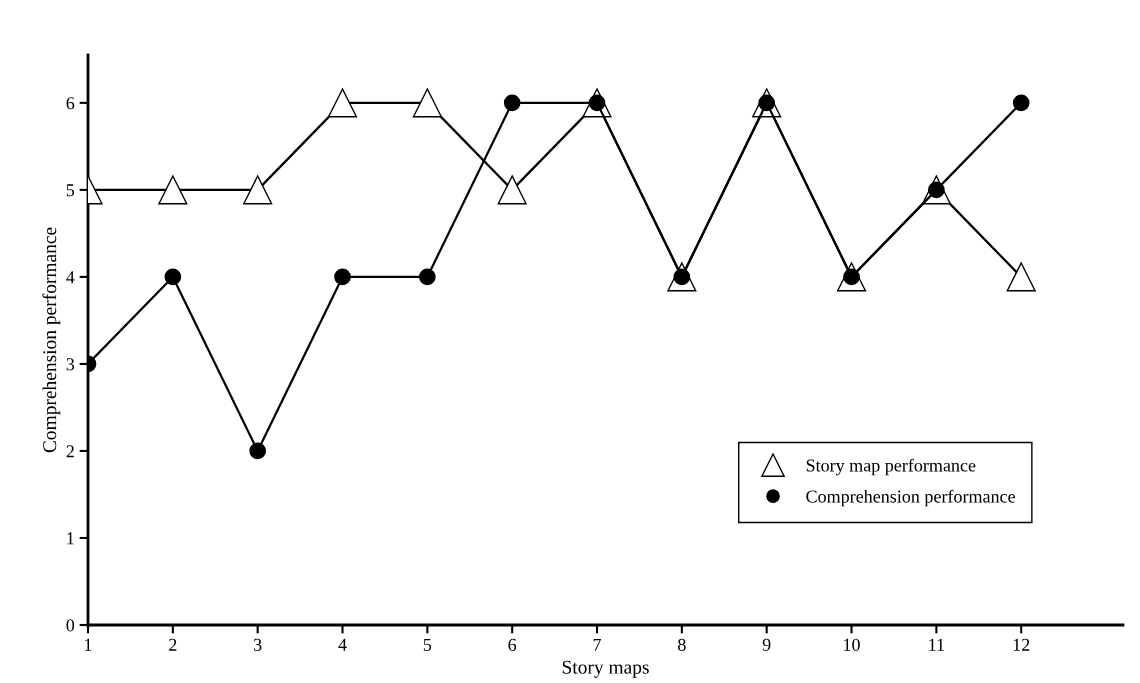 The width and height of the screenshot is (1140, 683). I want to click on x-tick-label: 10, so click(852, 644).